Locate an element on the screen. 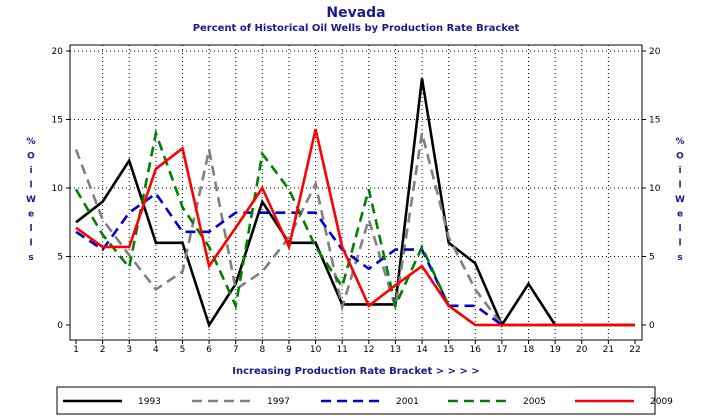 Image resolution: width=712 pixels, height=418 pixels. y-tick-label-right: 20 is located at coordinates (655, 52).